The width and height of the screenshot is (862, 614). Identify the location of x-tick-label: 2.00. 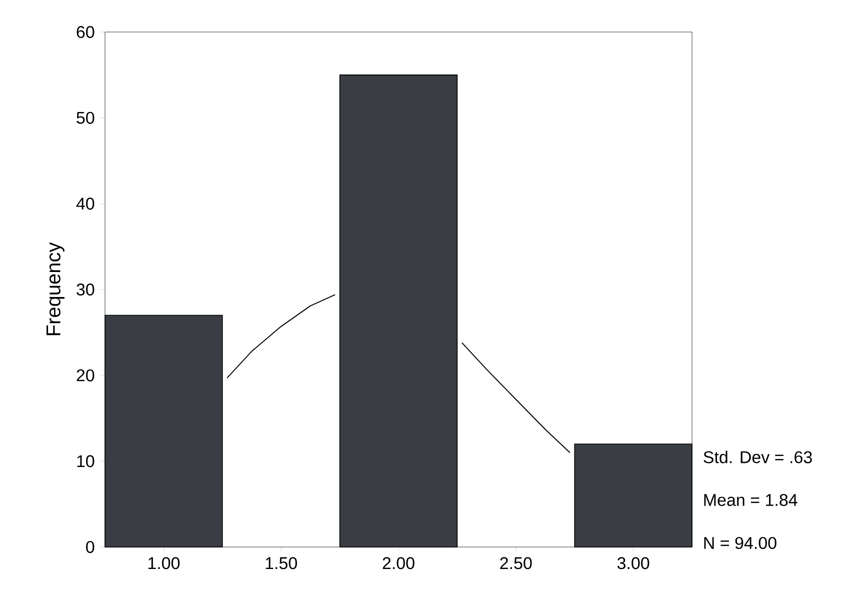
(398, 563).